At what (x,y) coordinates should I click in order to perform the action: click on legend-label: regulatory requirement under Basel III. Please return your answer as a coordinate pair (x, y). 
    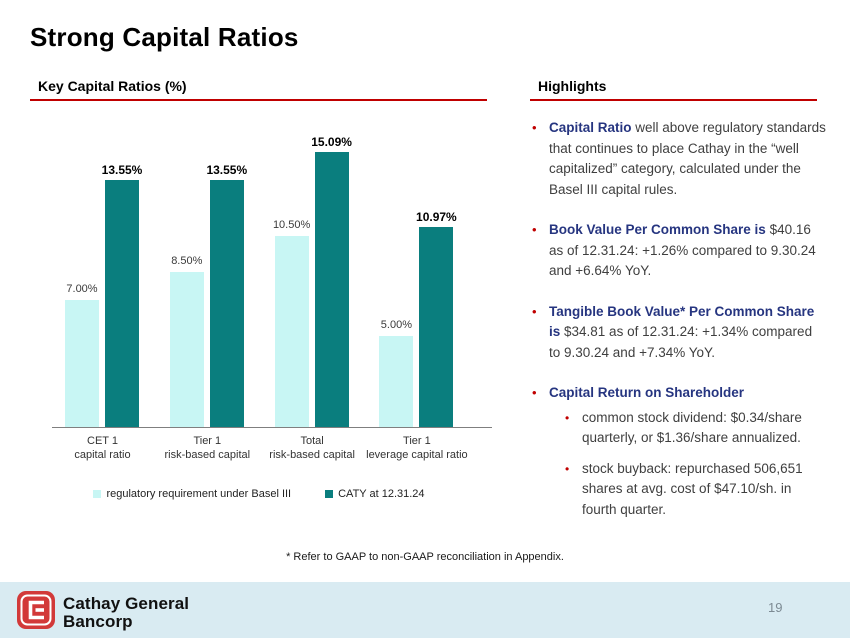
    Looking at the image, I should click on (199, 494).